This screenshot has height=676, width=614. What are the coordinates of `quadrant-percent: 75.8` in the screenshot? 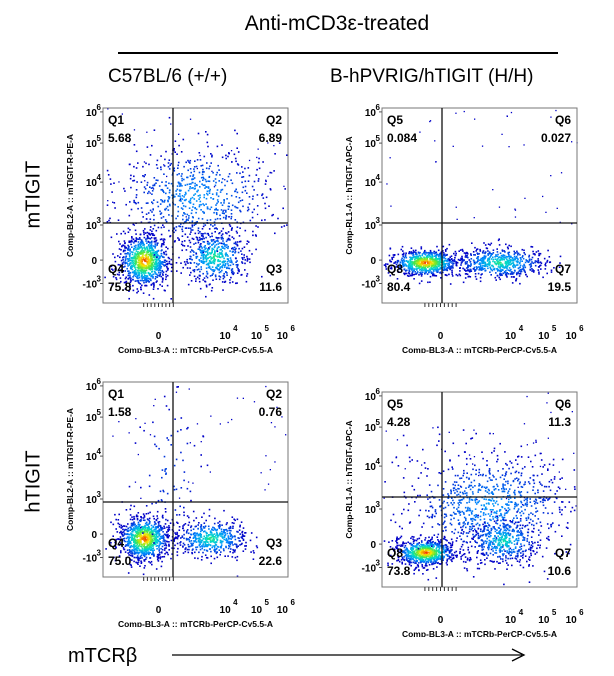 It's located at (120, 287).